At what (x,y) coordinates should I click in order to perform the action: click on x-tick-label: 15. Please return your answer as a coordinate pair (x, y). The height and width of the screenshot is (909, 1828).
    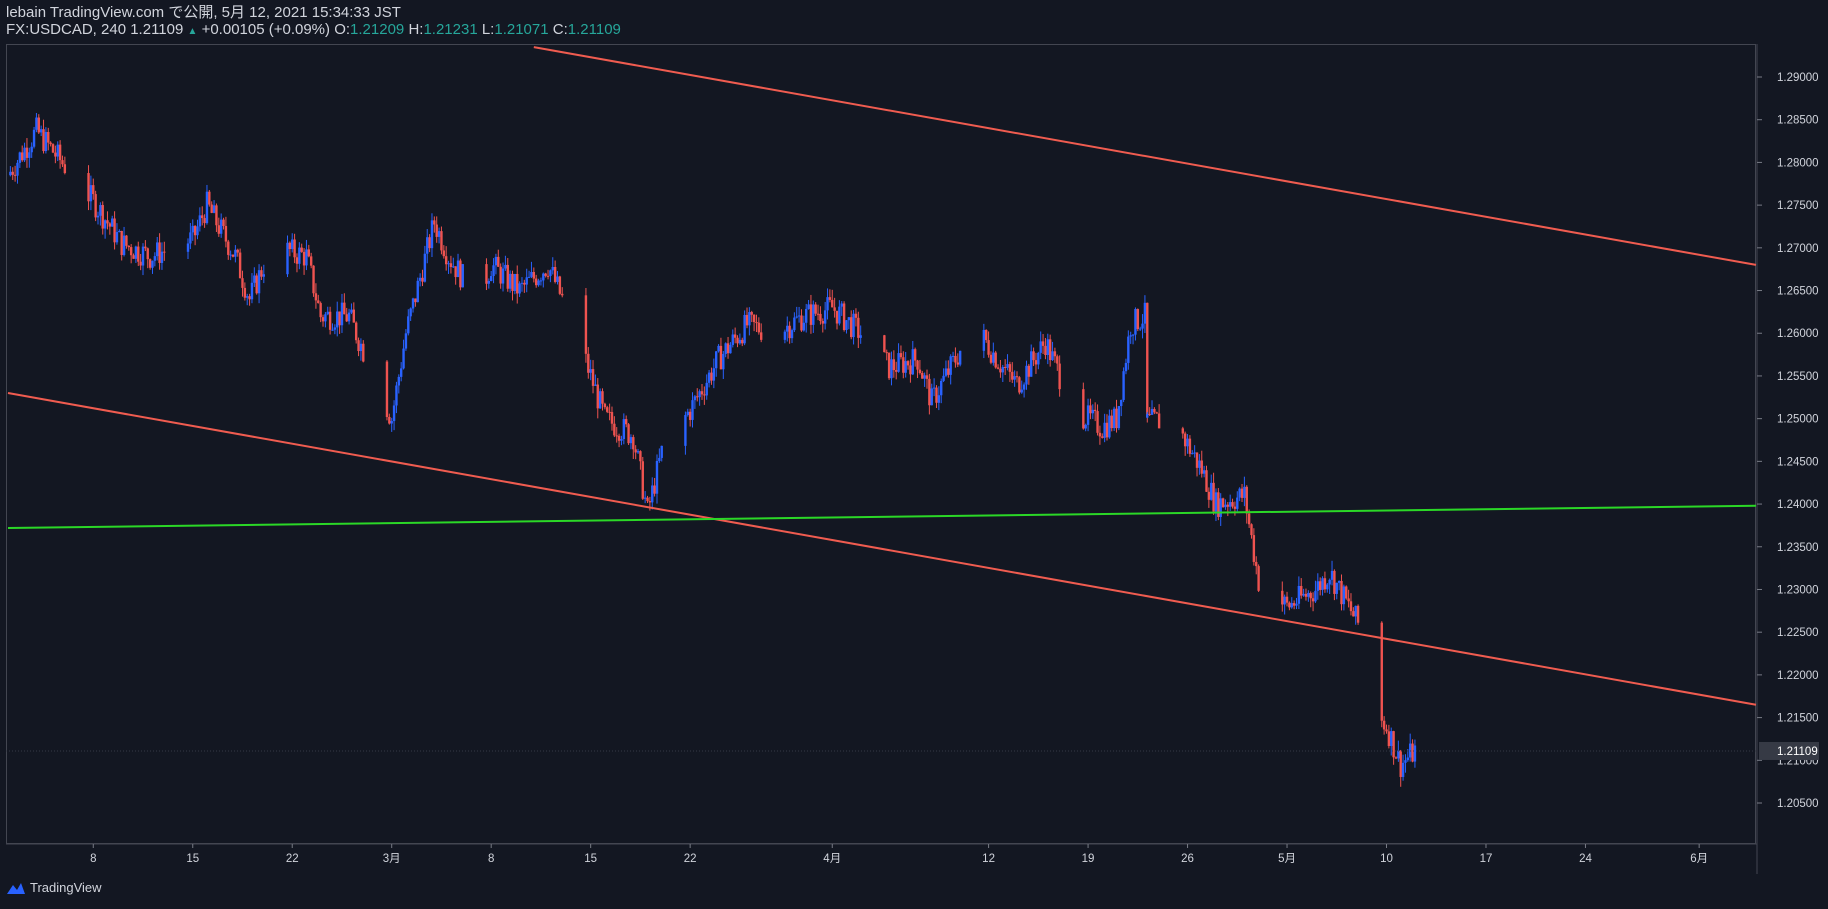
    Looking at the image, I should click on (590, 859).